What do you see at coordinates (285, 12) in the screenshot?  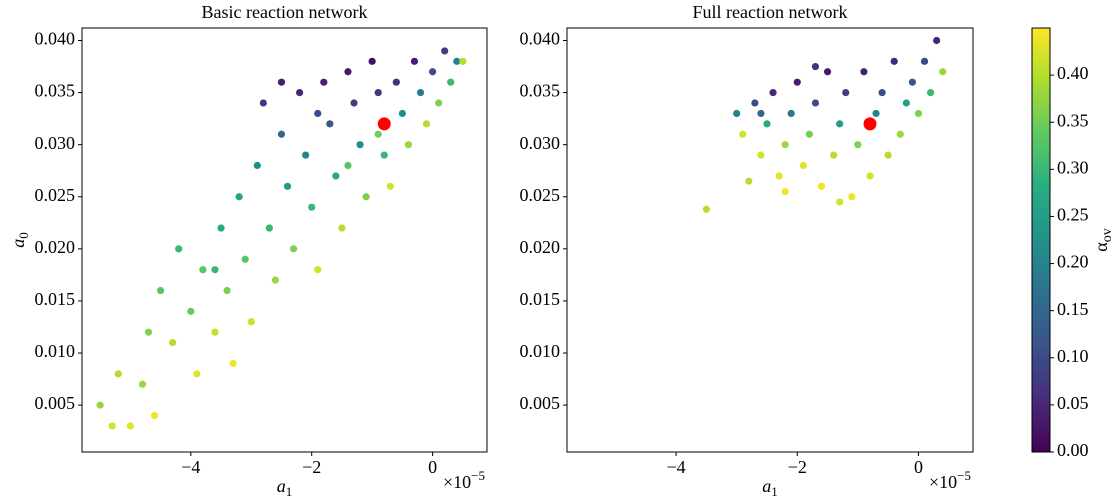 I see `plot-title: Basic reaction network` at bounding box center [285, 12].